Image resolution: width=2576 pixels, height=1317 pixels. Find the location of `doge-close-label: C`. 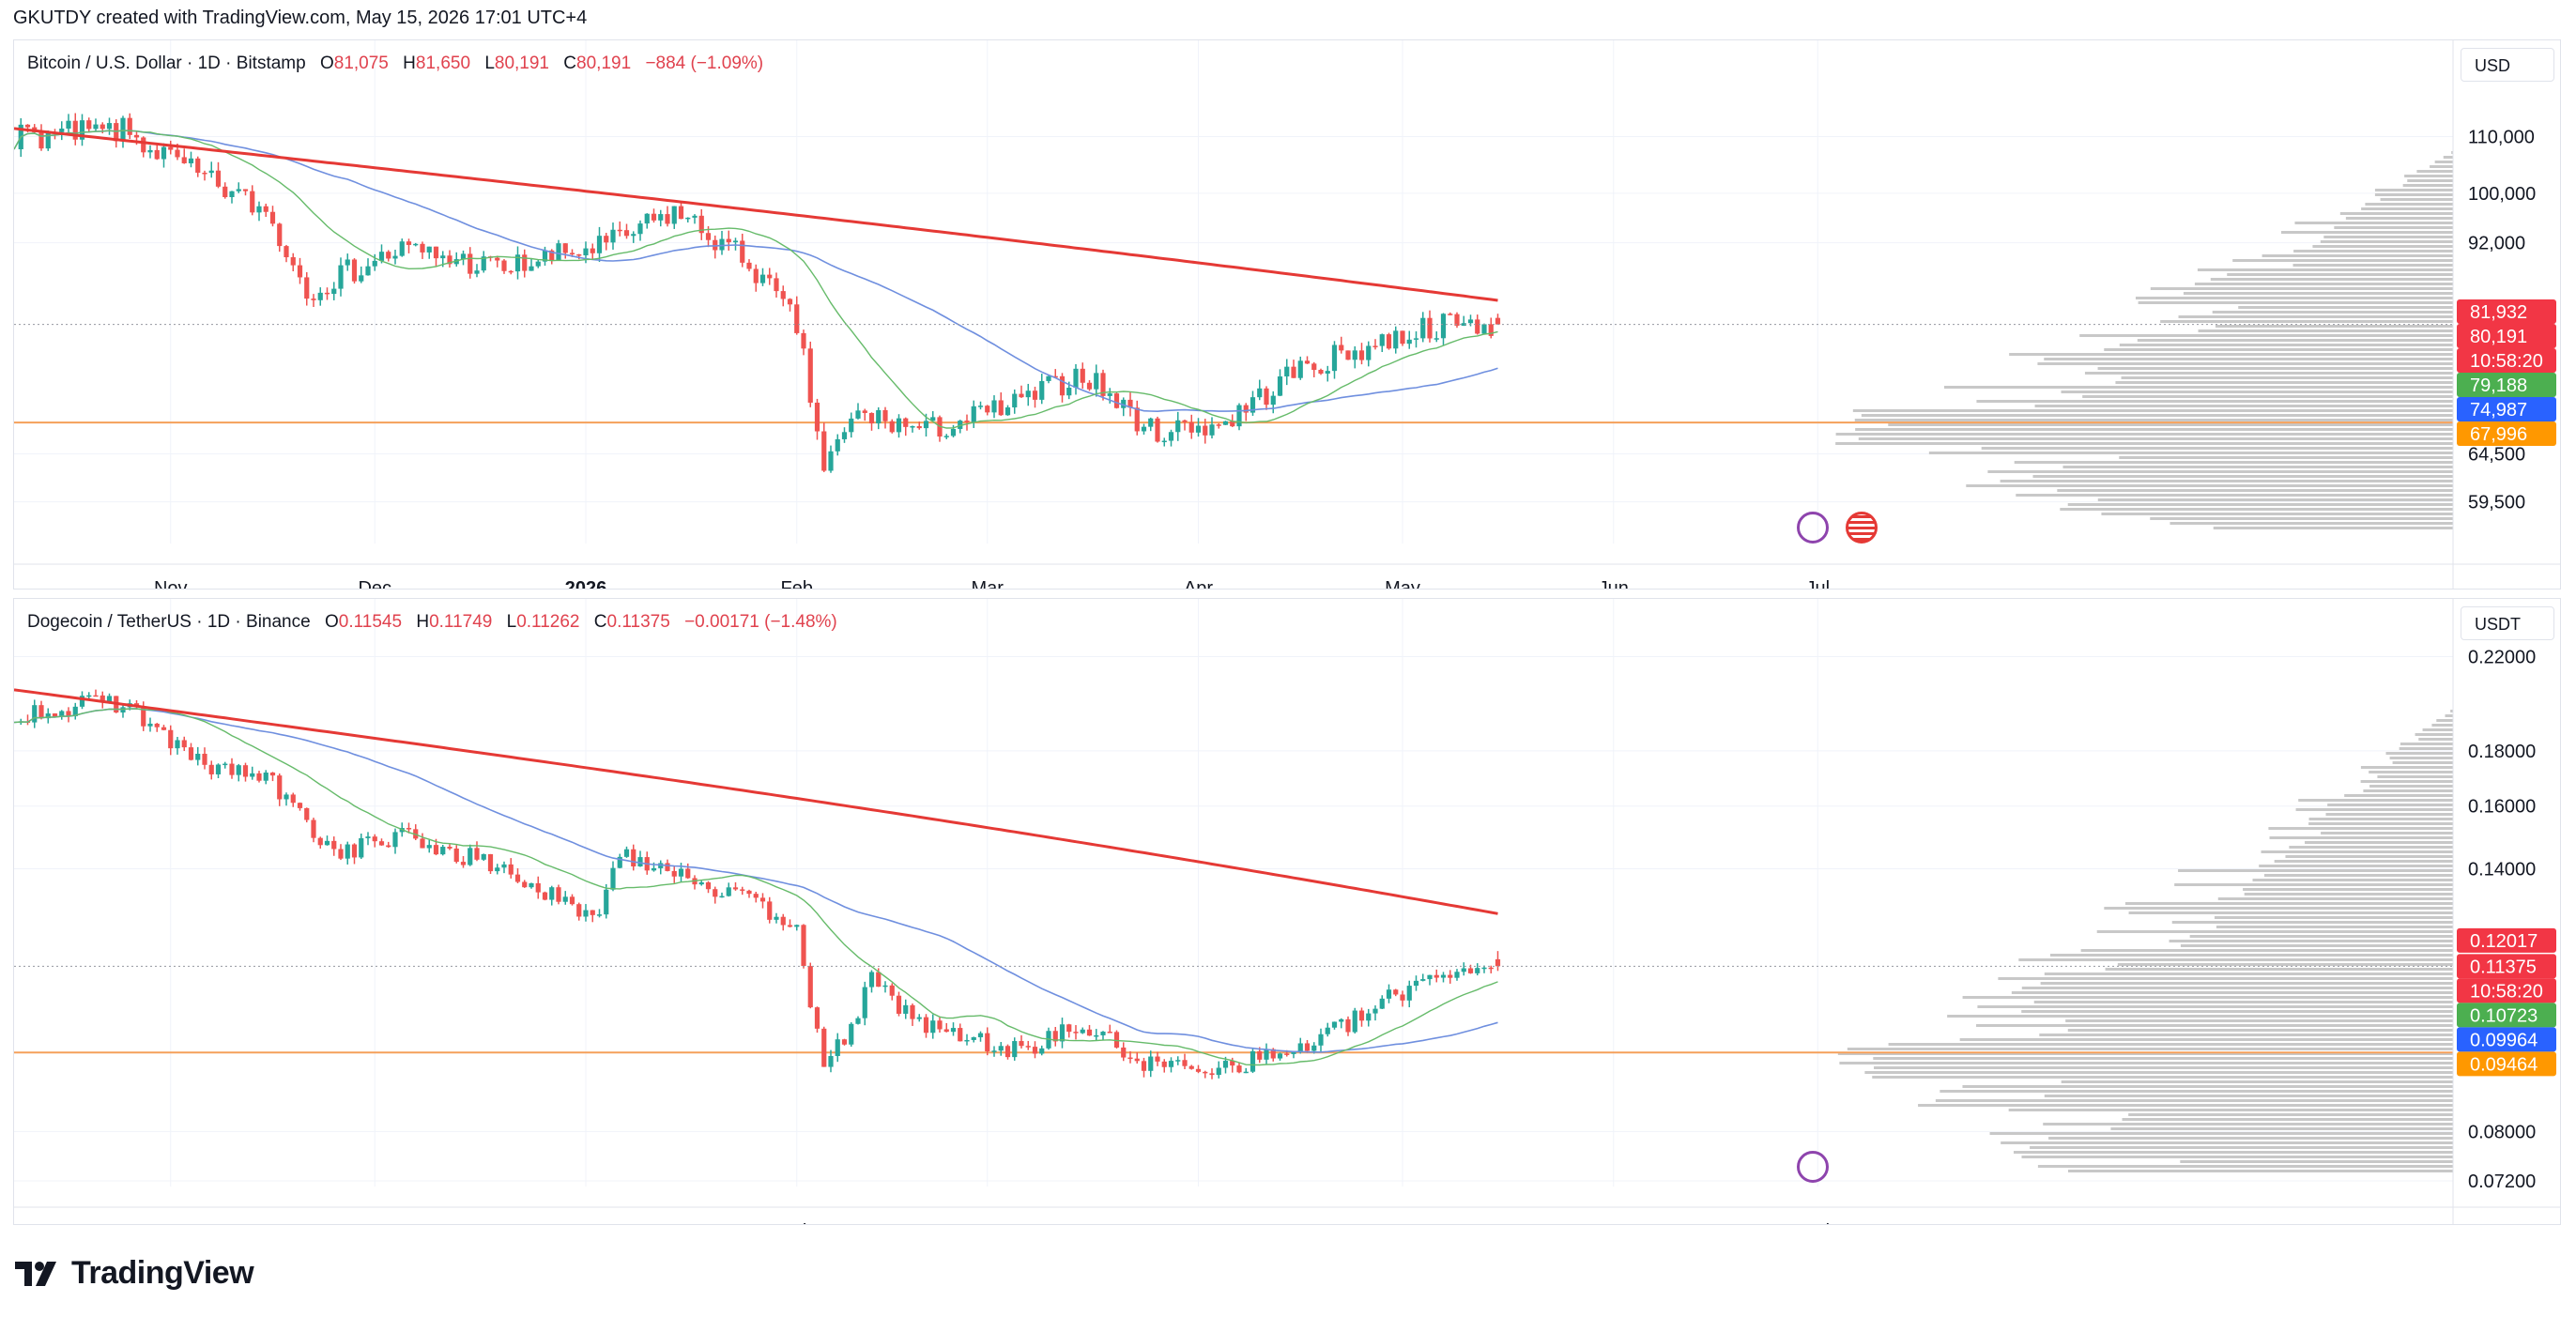

doge-close-label: C is located at coordinates (600, 622).